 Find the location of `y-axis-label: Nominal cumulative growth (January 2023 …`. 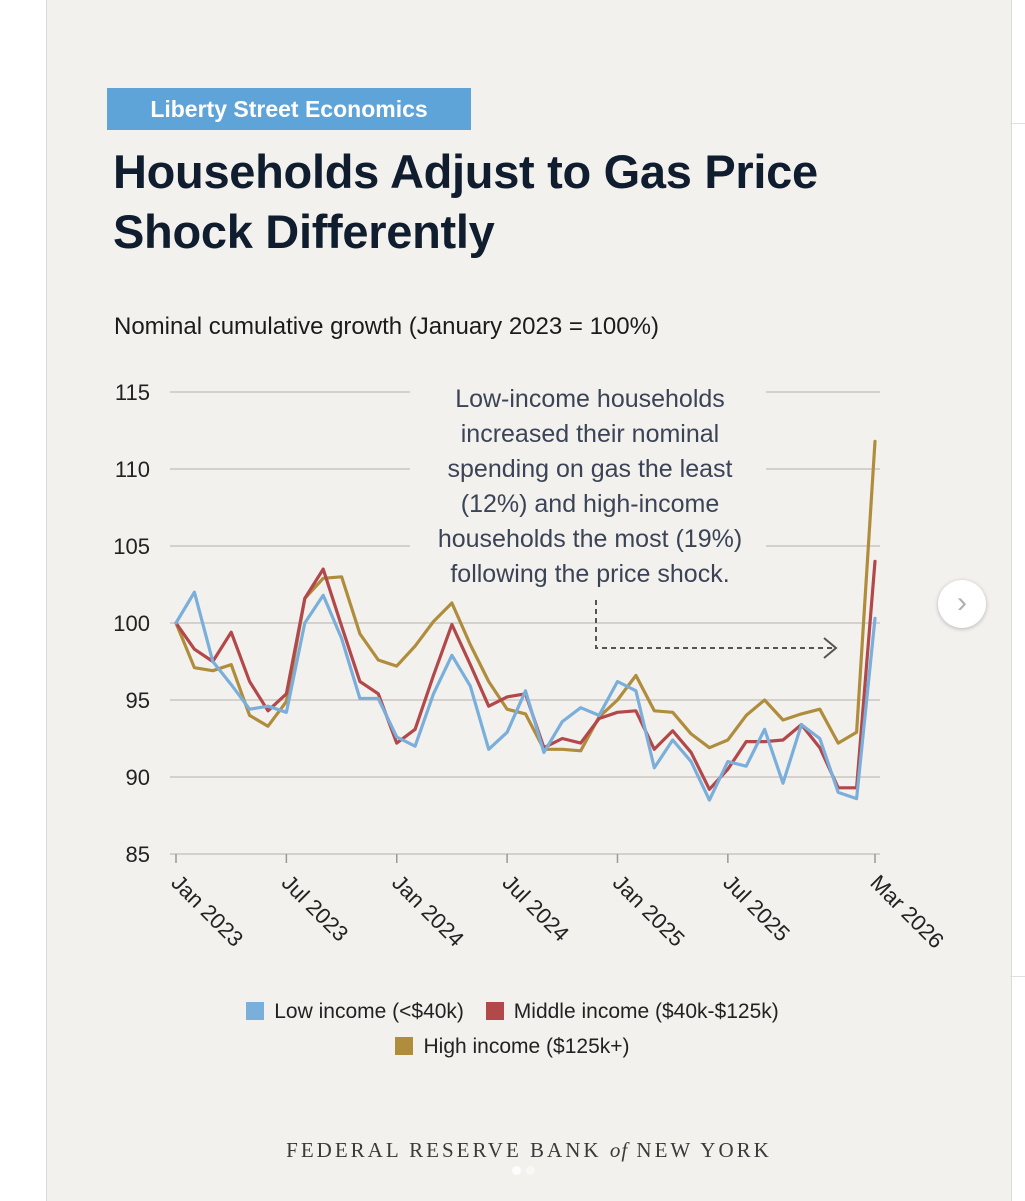

y-axis-label: Nominal cumulative growth (January 2023 … is located at coordinates (386, 326).